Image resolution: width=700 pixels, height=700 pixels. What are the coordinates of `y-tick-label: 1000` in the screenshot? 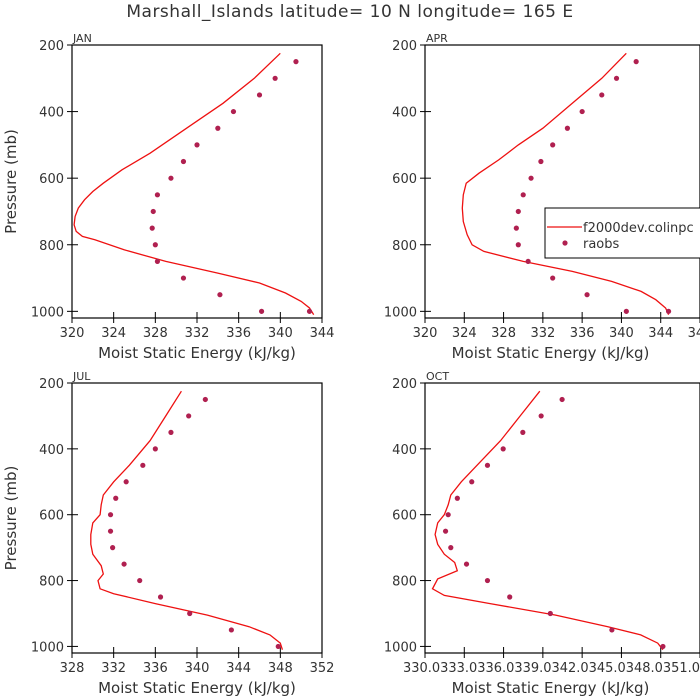 It's located at (47, 647).